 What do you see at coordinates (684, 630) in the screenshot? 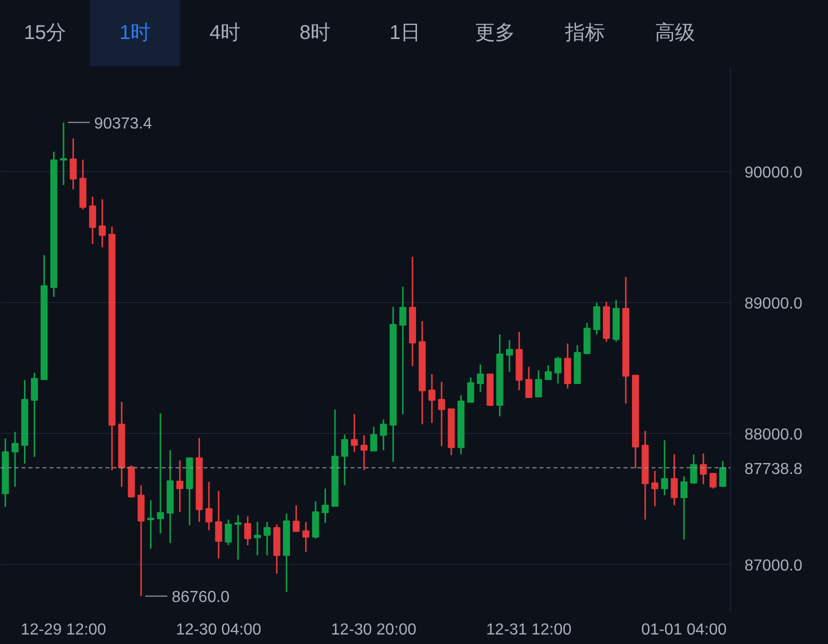
I see `x-tick-label: 01-01 04:00` at bounding box center [684, 630].